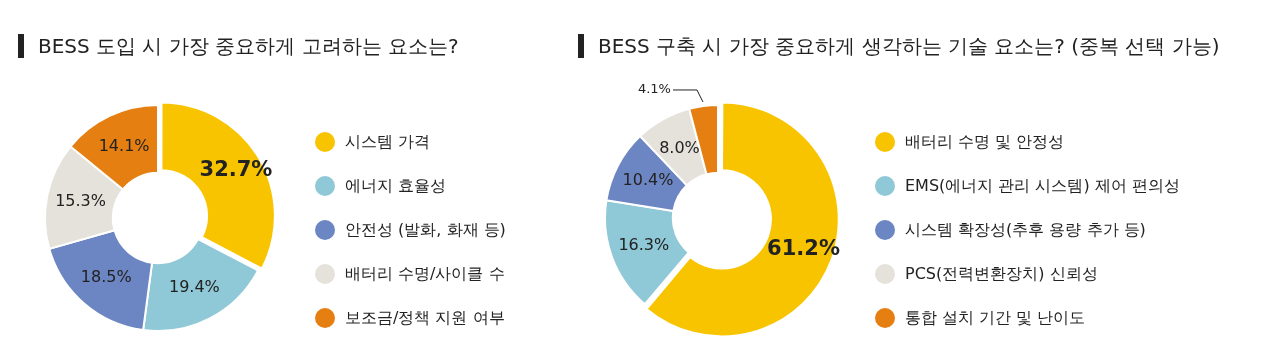 This screenshot has width=1280, height=346. What do you see at coordinates (648, 180) in the screenshot?
I see `data-label: 10.4%` at bounding box center [648, 180].